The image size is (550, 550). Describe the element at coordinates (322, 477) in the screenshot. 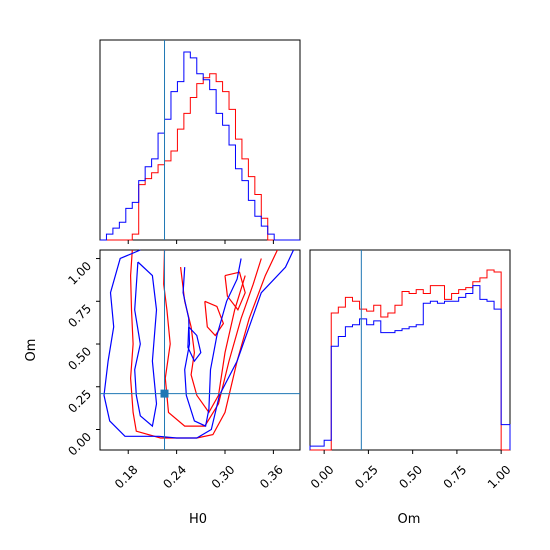

I see `om-x-tick-label-0: 0.00` at that location.